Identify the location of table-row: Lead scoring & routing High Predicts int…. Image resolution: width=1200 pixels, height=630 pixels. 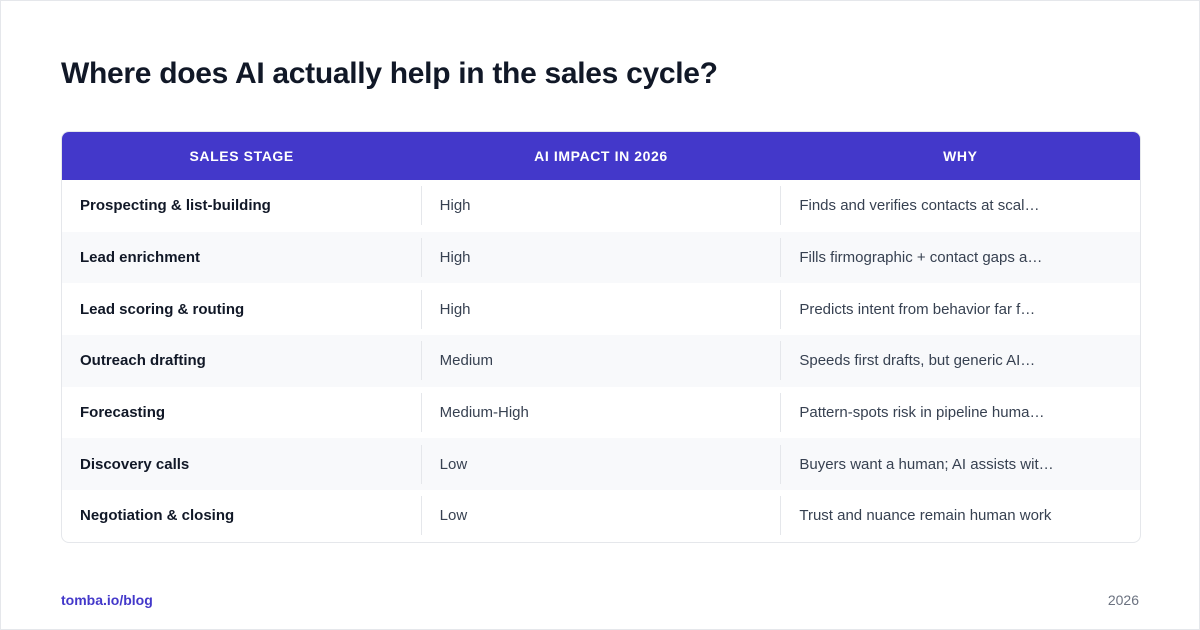
(601, 309).